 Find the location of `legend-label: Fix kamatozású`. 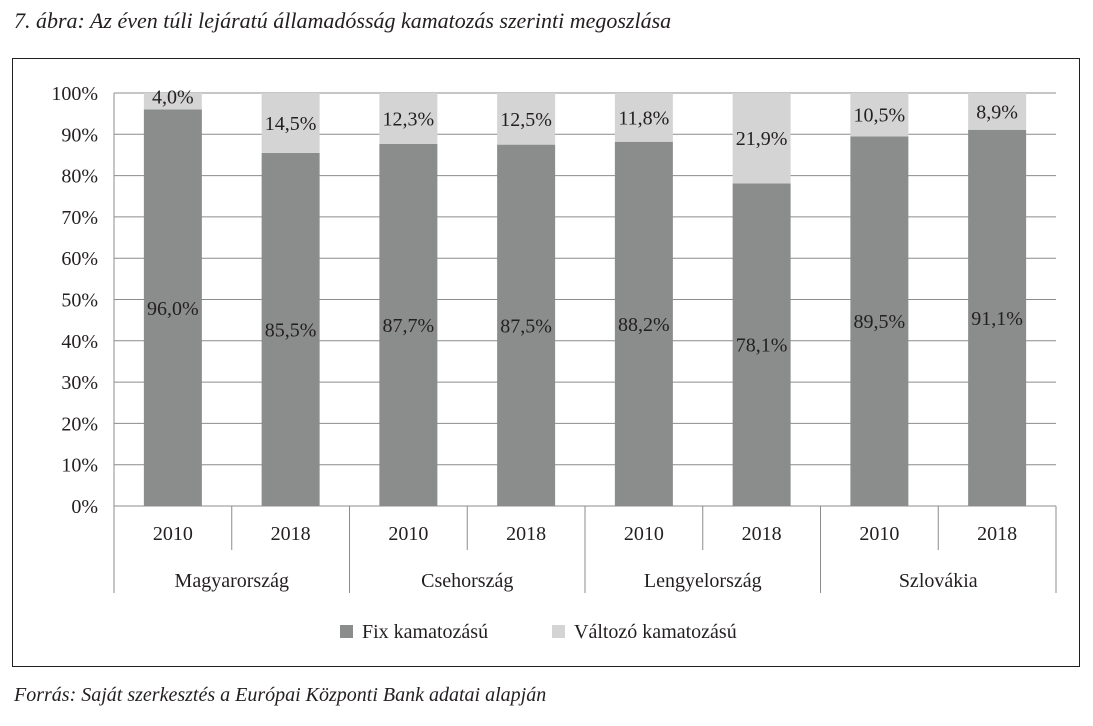

legend-label: Fix kamatozású is located at coordinates (425, 632).